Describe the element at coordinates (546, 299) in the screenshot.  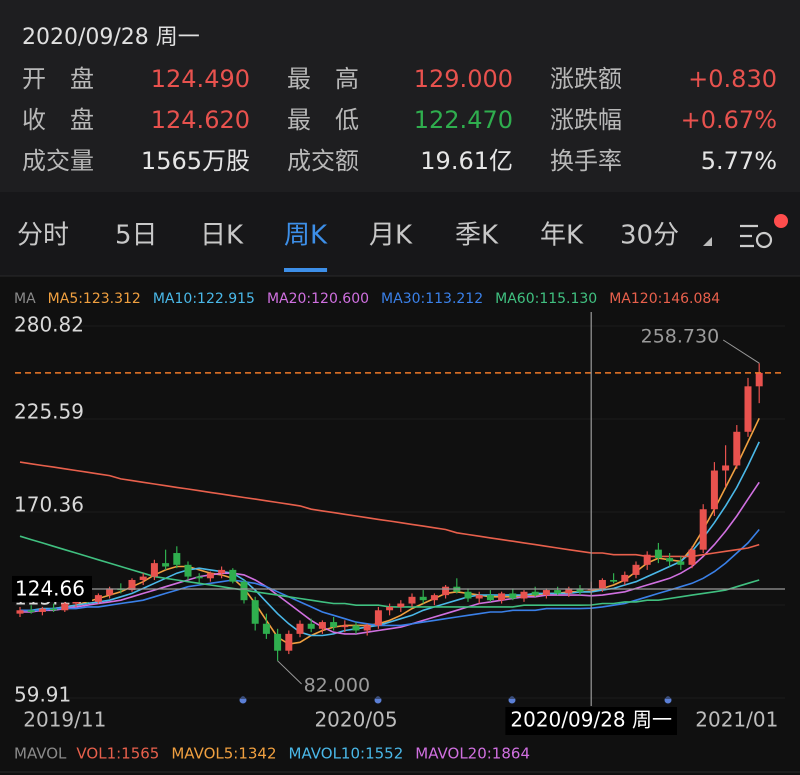
I see `legend-item: MA60:115.130` at that location.